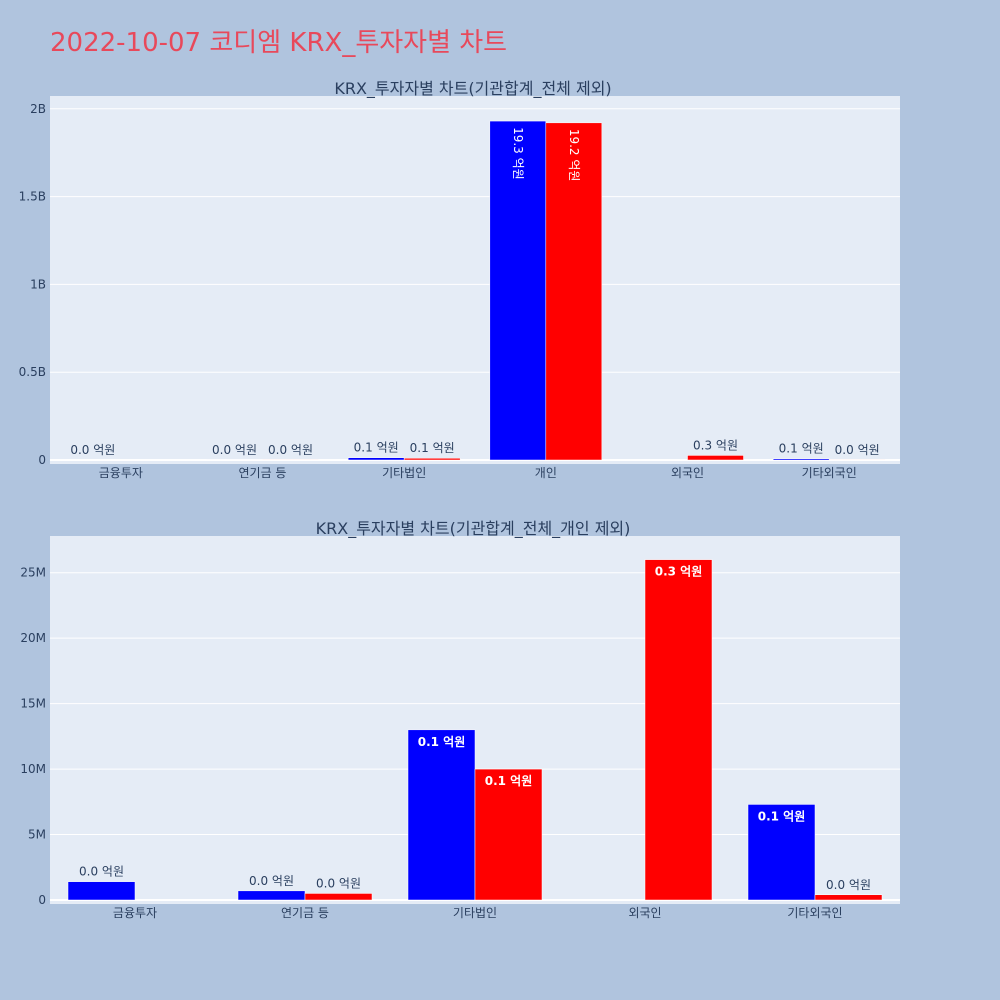 This screenshot has height=1000, width=1000. I want to click on y-tick-label: 0.5B, so click(32, 372).